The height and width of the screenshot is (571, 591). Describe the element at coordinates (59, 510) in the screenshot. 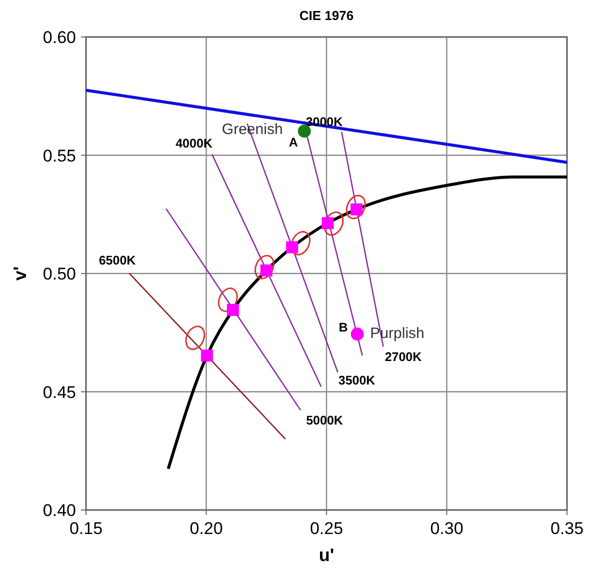

I see `y-tick-label: 0.40` at that location.